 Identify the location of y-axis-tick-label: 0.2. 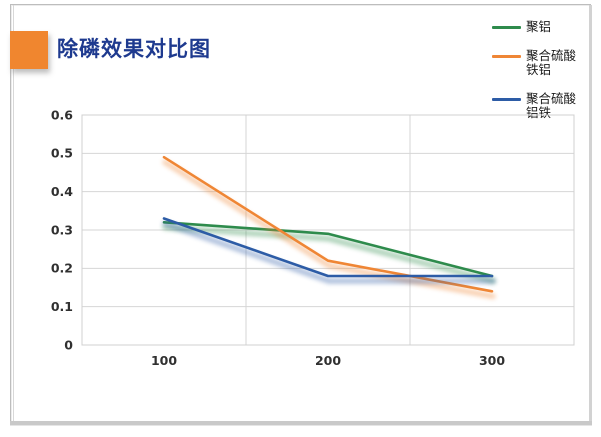
(62, 268).